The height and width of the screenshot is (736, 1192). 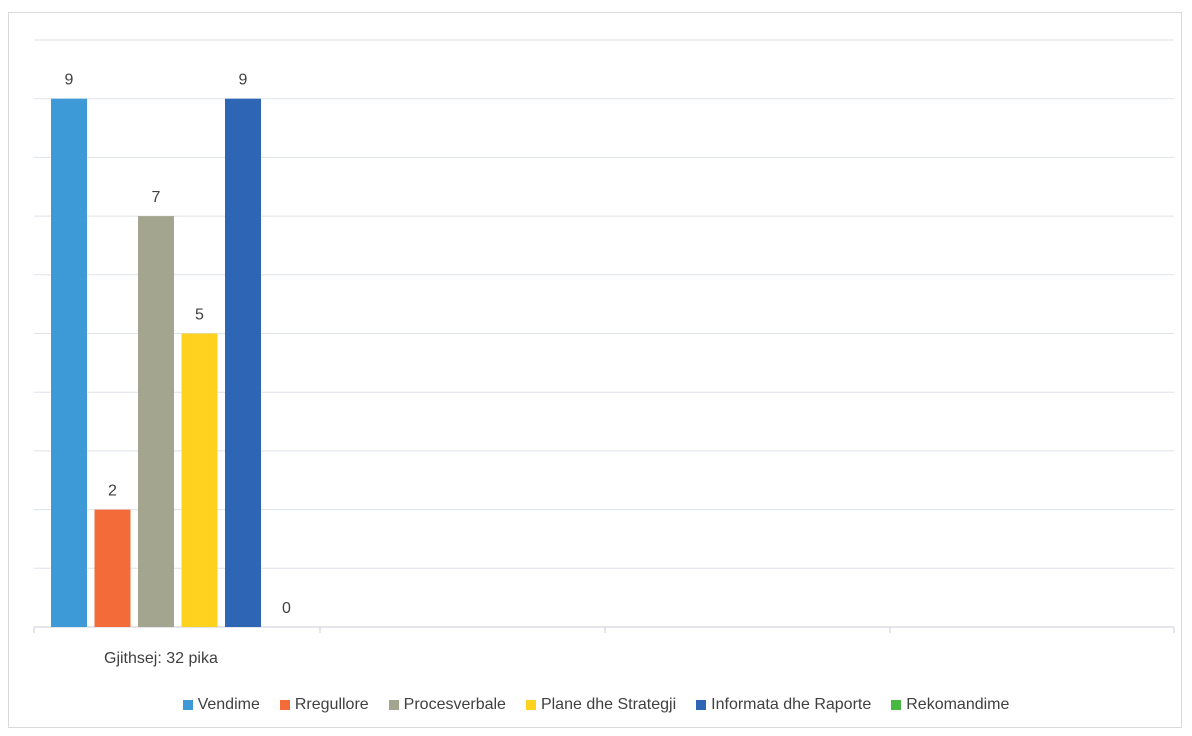 I want to click on legend-item: Procesverbale, so click(x=447, y=705).